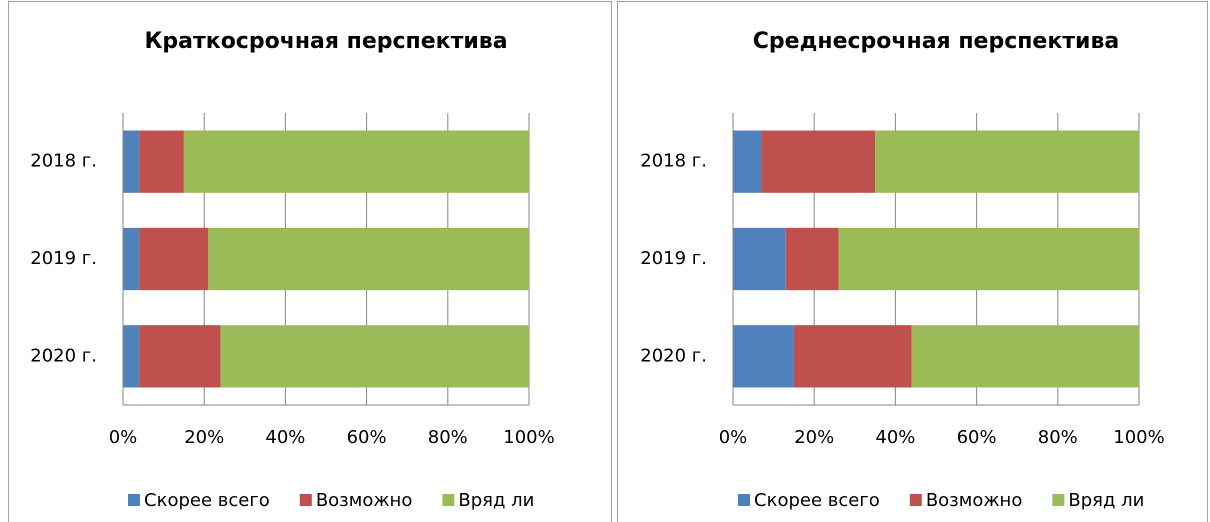 Image resolution: width=1210 pixels, height=522 pixels. I want to click on chart-title: Краткосрочная перспектива, so click(325, 41).